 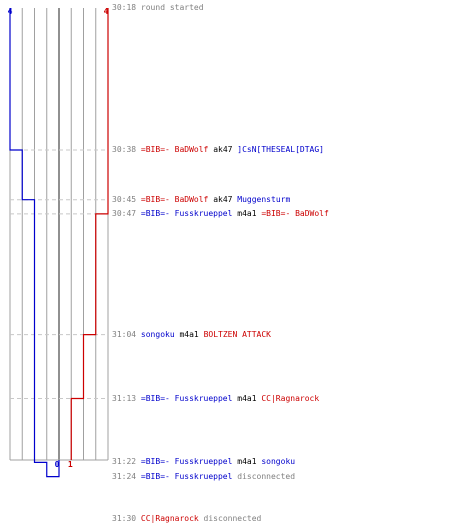 What do you see at coordinates (10, 11) in the screenshot?
I see `blue-start-count: 4` at bounding box center [10, 11].